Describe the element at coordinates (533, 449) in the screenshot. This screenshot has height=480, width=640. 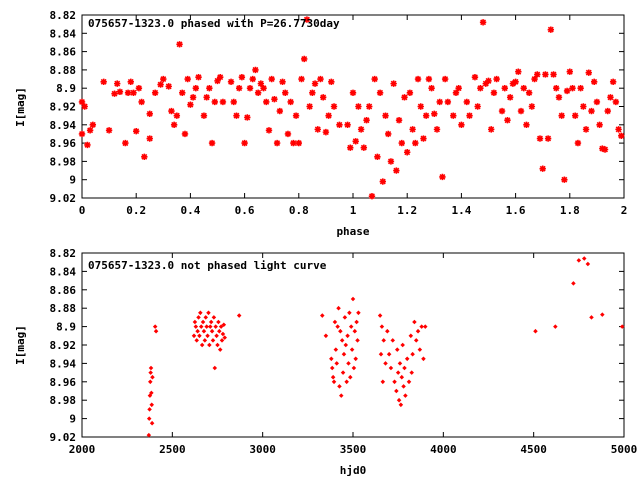
I see `x-tick-label: 4500` at that location.